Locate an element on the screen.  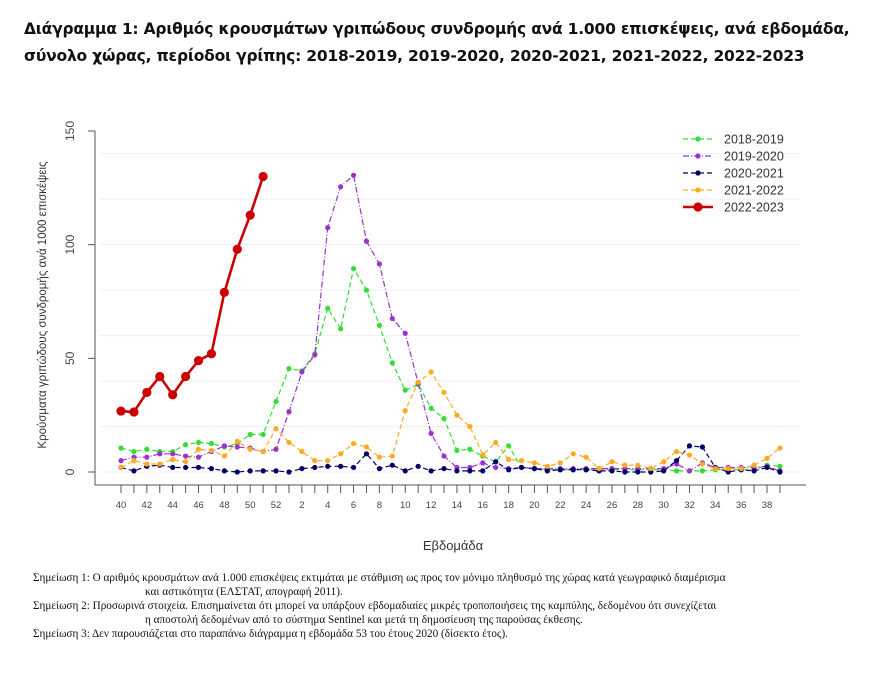
x-tick-label: 16 is located at coordinates (482, 505).